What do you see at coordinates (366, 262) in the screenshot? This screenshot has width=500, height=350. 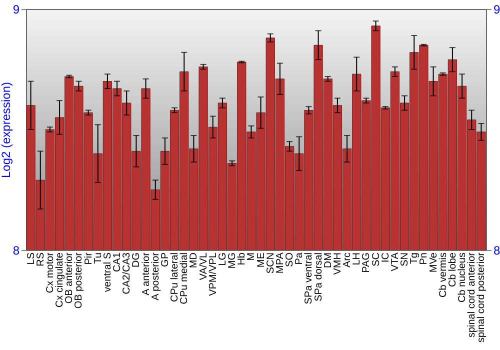 I see `x-tick-label: PAG` at bounding box center [366, 262].